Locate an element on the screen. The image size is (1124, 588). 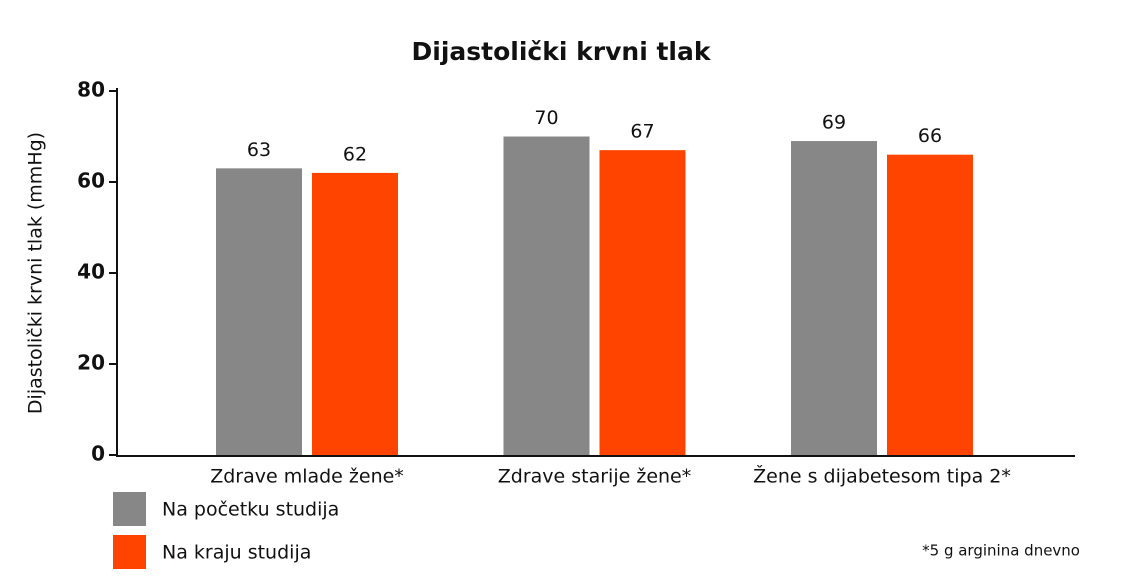
legend-label: Na kraju studija is located at coordinates (236, 553).